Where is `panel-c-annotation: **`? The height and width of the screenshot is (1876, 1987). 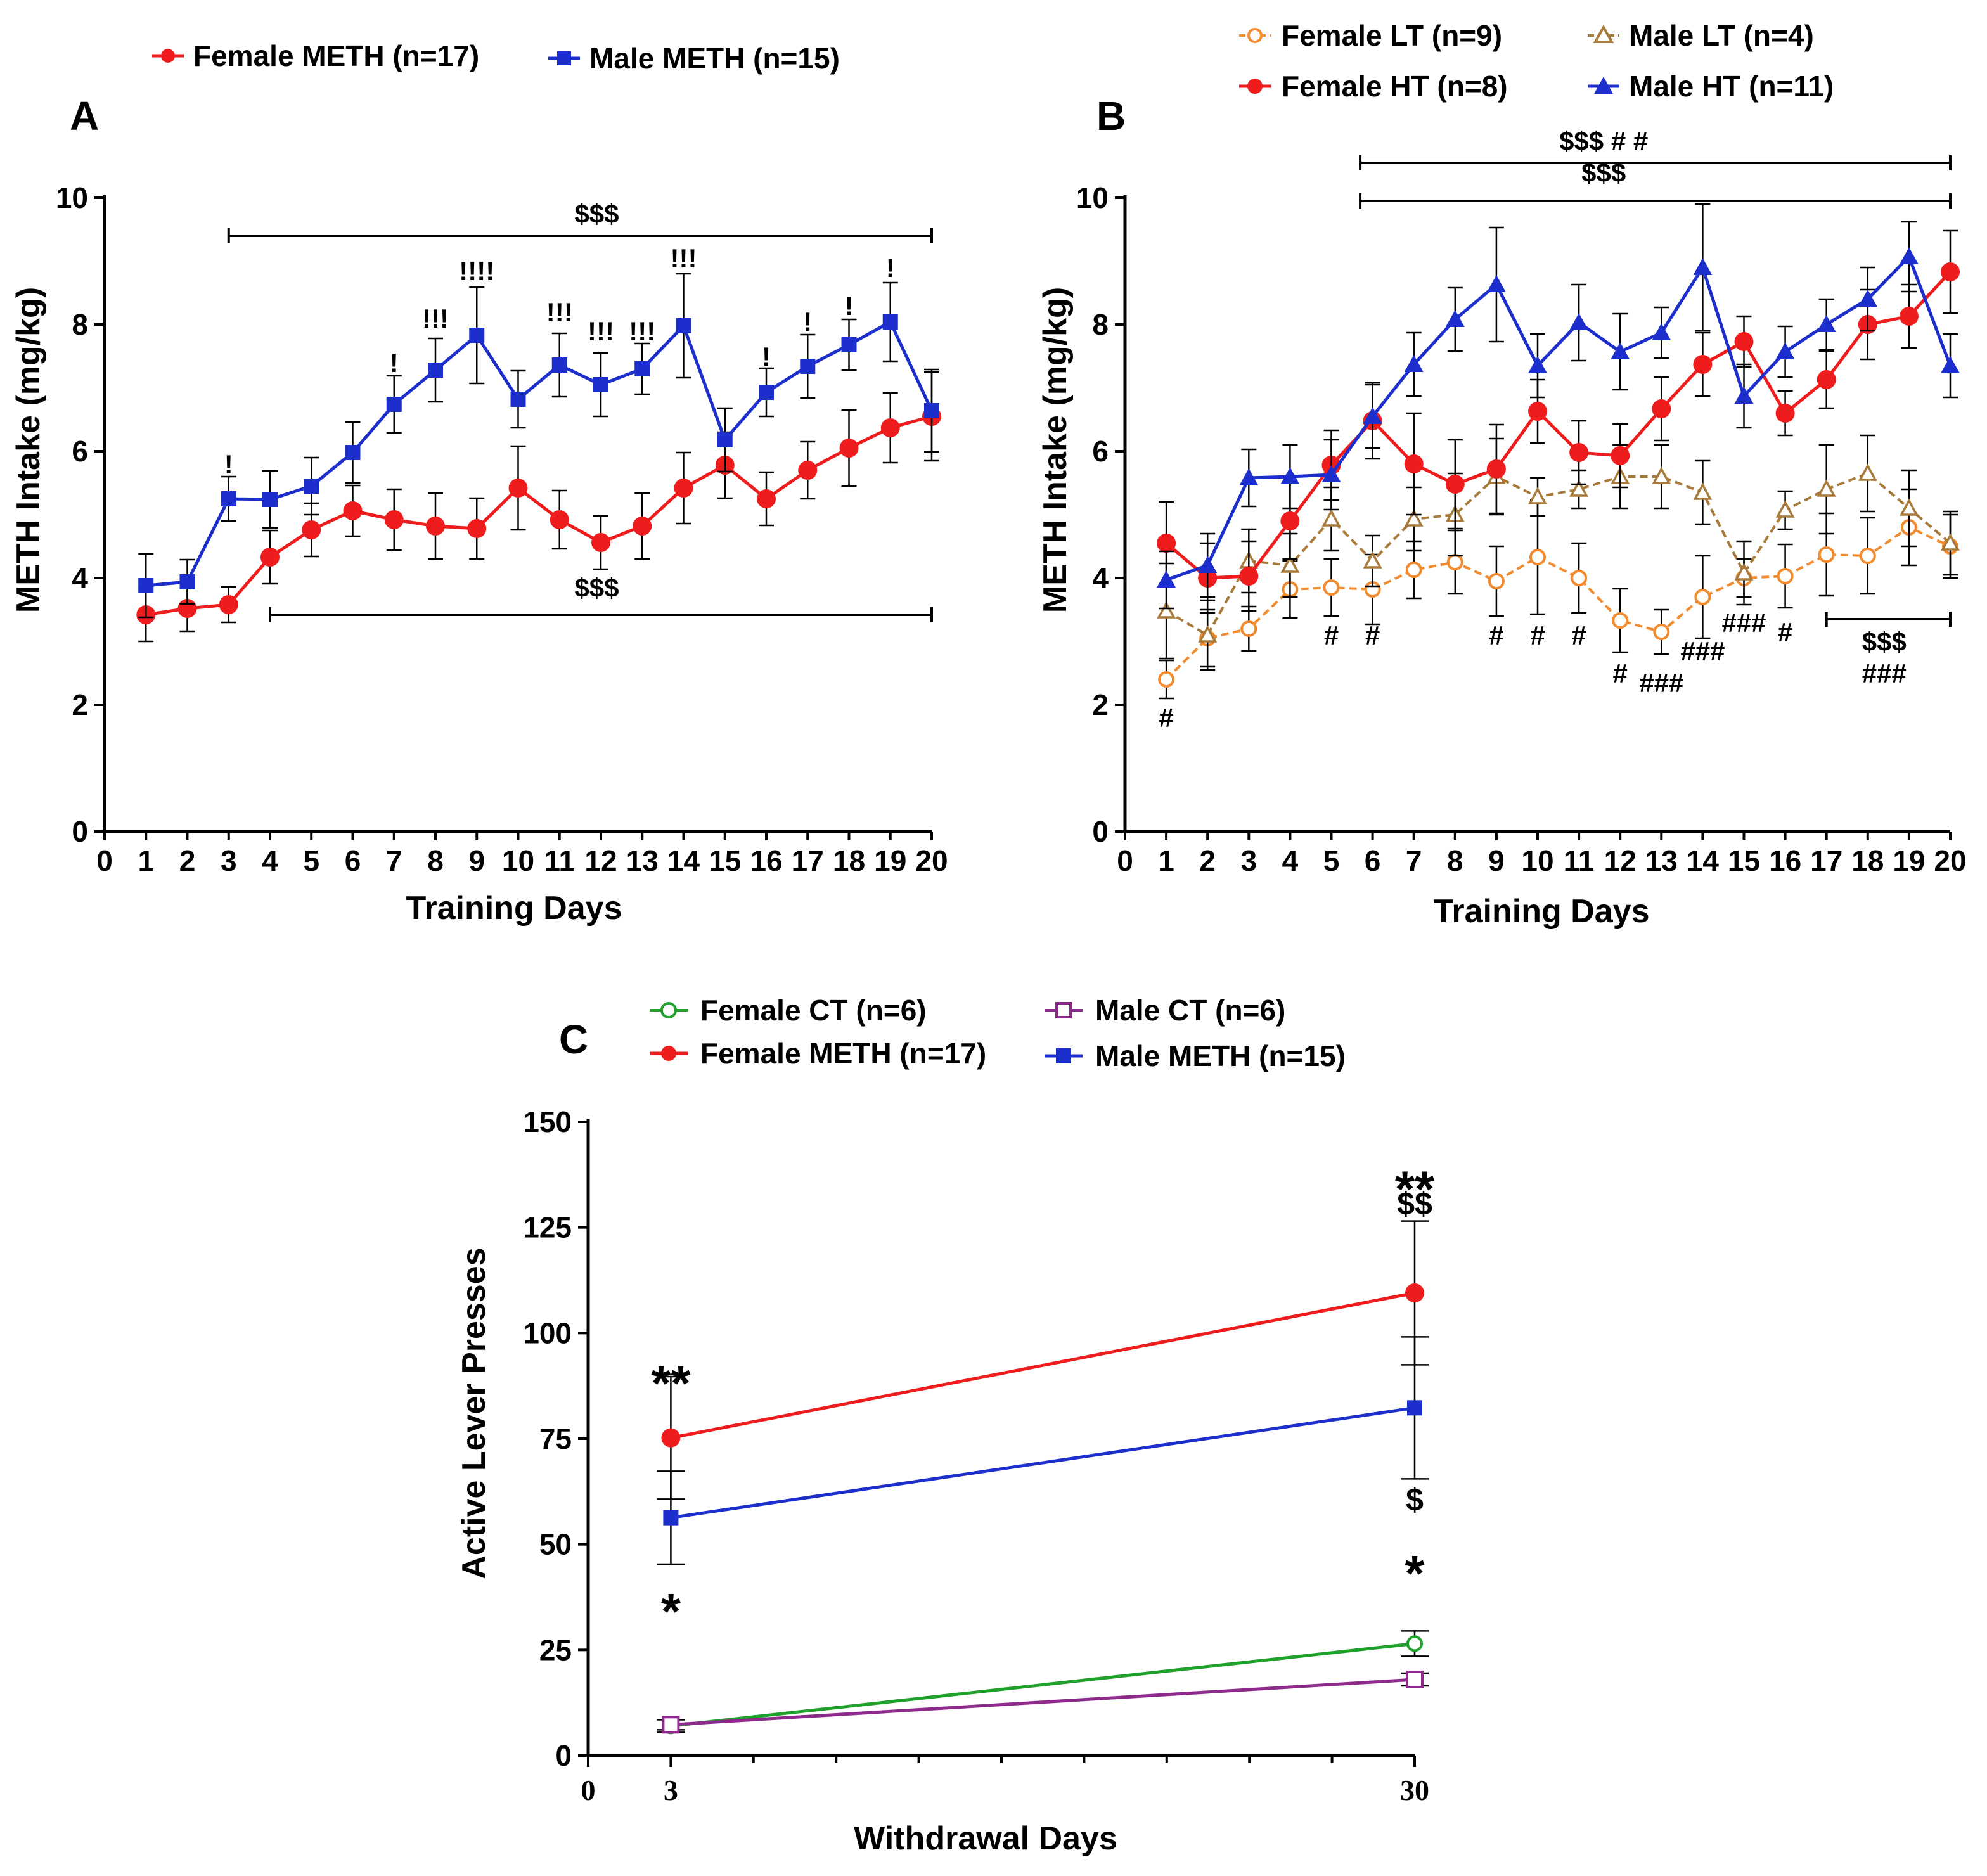 panel-c-annotation: ** is located at coordinates (1415, 1188).